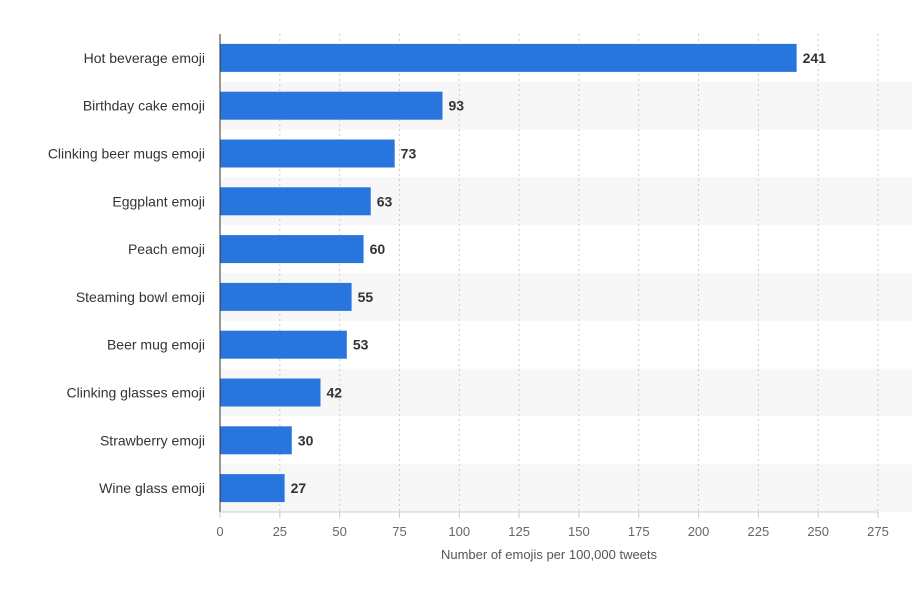  What do you see at coordinates (366, 297) in the screenshot?
I see `value-label: 55` at bounding box center [366, 297].